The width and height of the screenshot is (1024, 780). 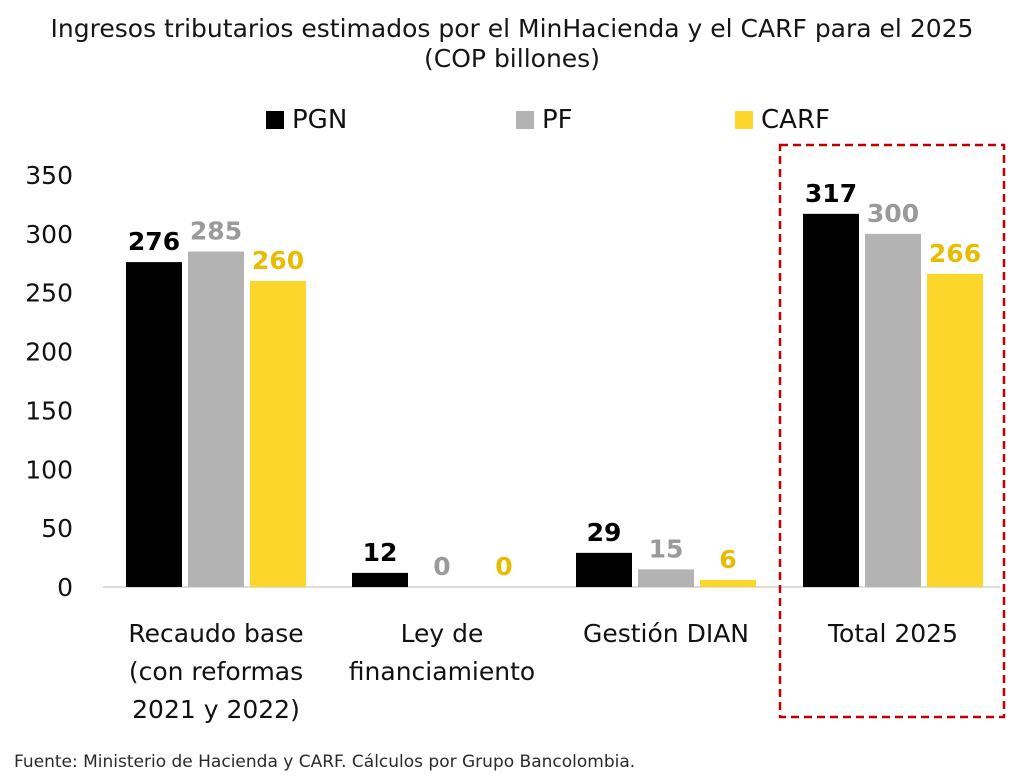 I want to click on legend-swatch-pf, so click(x=525, y=120).